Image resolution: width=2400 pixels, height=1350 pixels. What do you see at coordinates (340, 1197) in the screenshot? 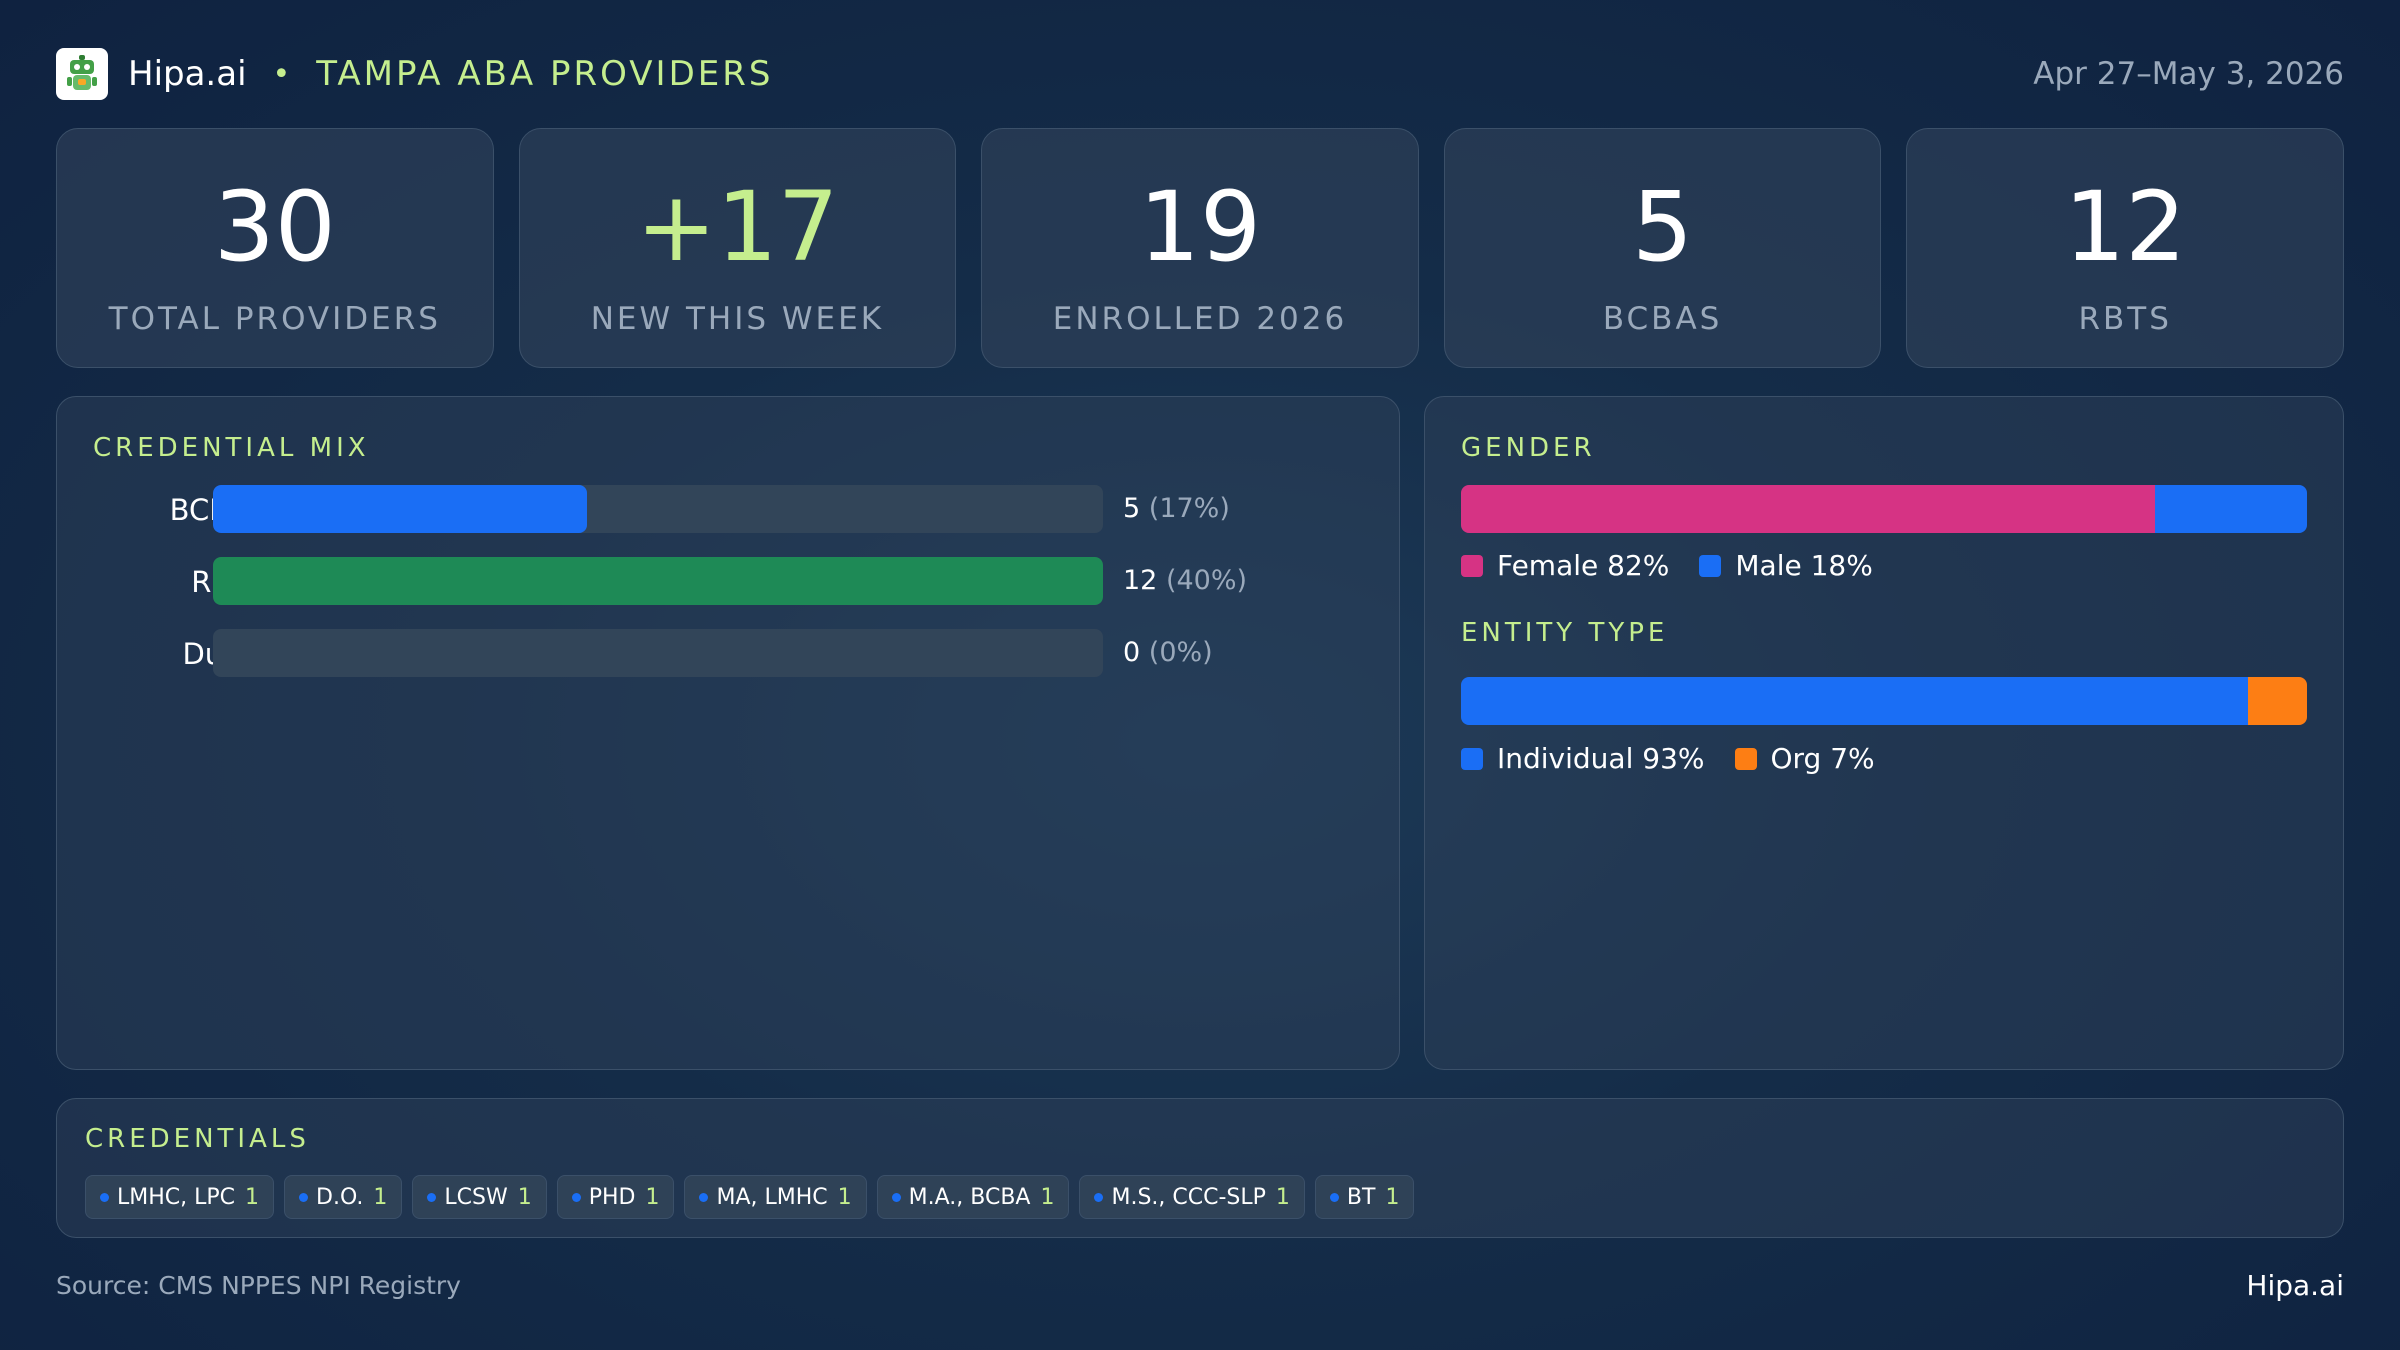
I see `chip-label: D.O.` at bounding box center [340, 1197].